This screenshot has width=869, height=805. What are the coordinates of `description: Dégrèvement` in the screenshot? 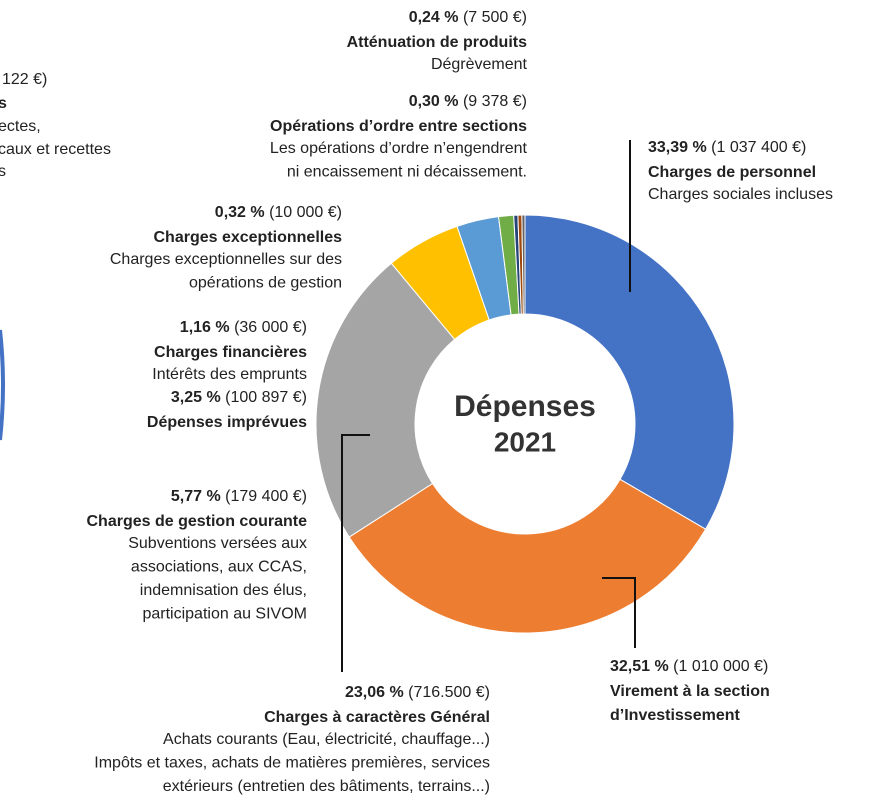 It's located at (479, 64).